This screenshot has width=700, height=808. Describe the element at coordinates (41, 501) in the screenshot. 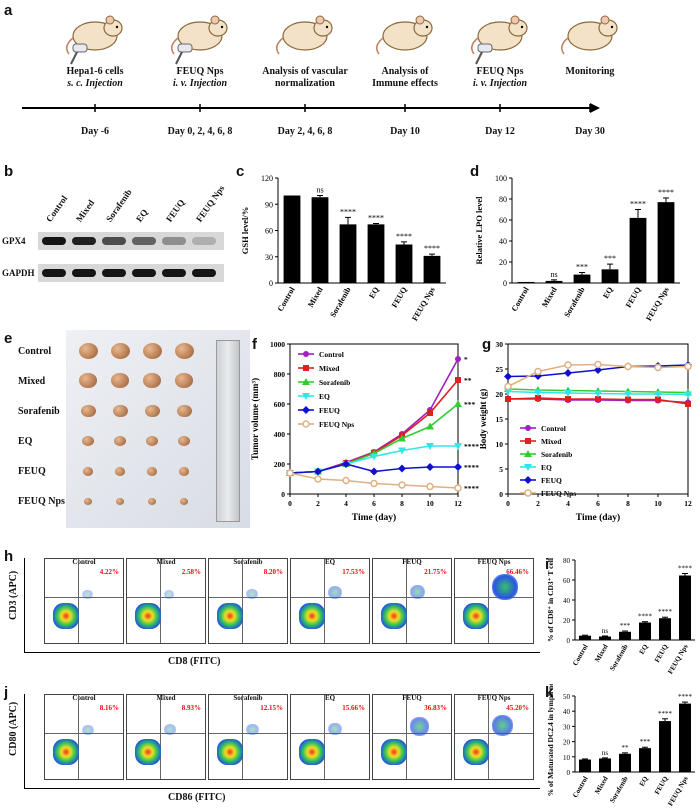

I see `tumor-row-label: FEUQ Nps` at that location.